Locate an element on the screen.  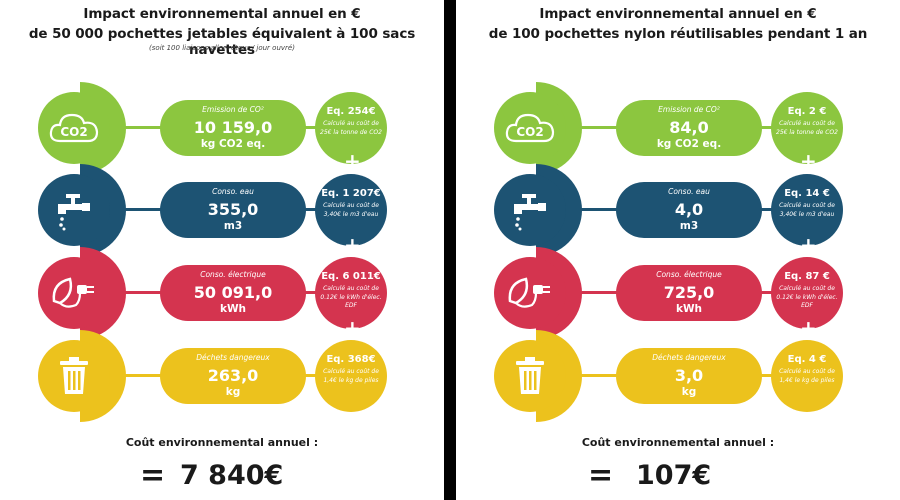
waste-value: 263,0 is located at coordinates (233, 375).